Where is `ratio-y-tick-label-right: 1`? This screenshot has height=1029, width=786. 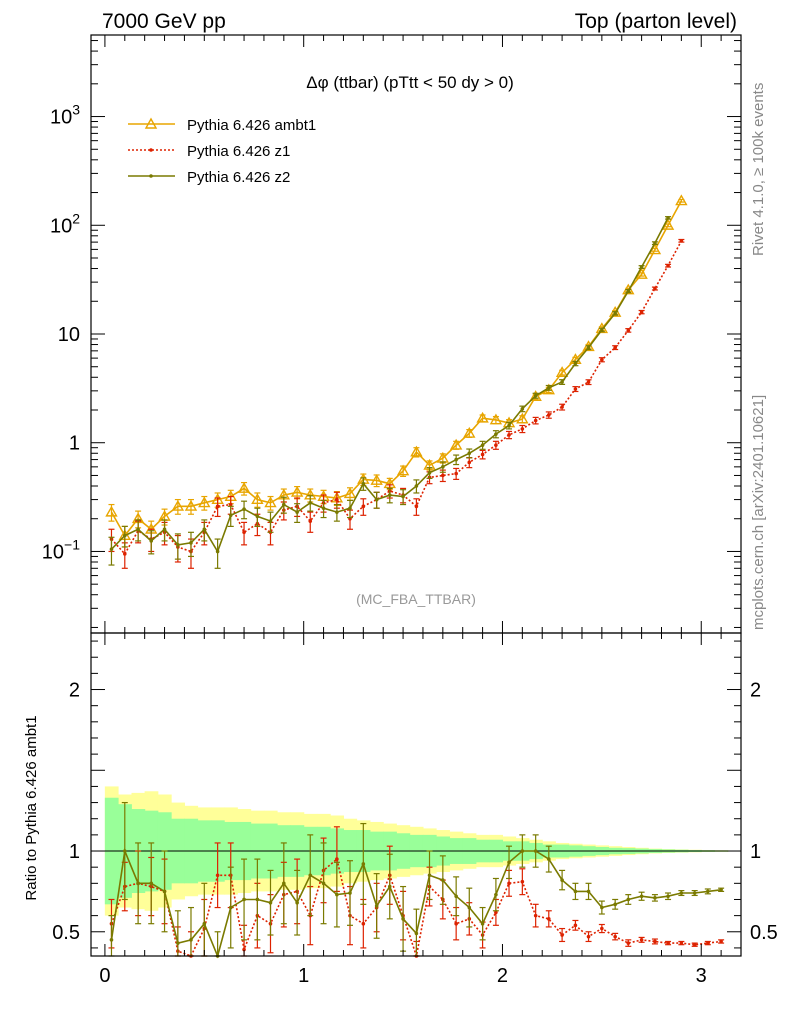
ratio-y-tick-label-right: 1 is located at coordinates (755, 852).